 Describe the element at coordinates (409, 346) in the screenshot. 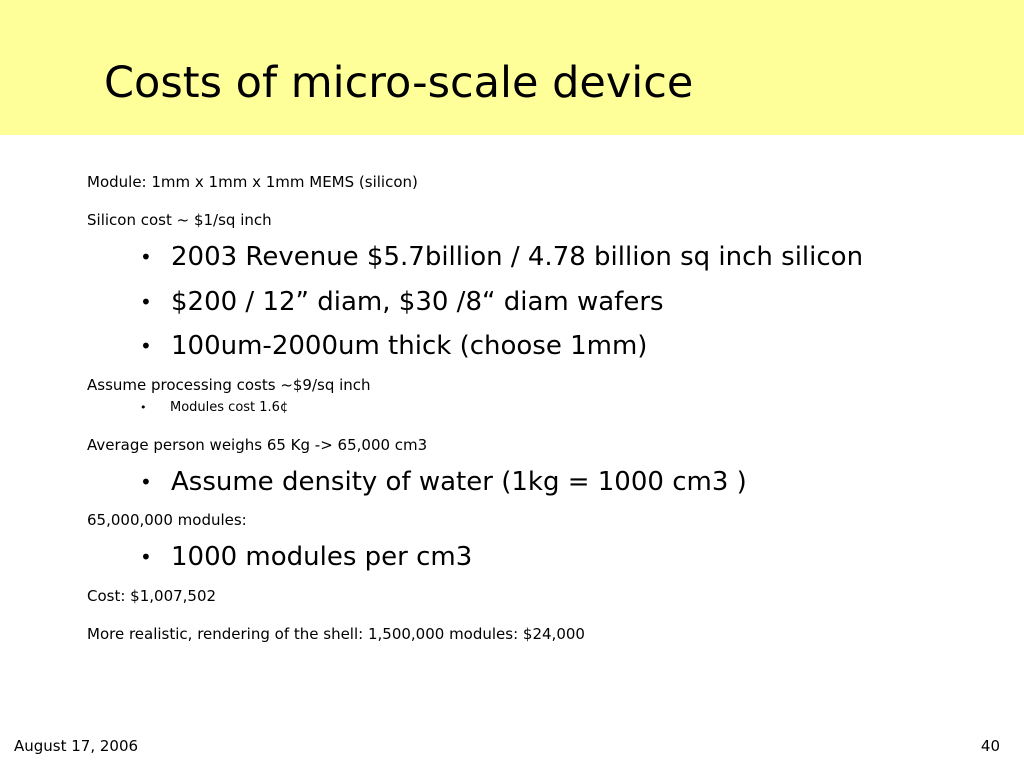

I see `bullet-text: 100um-2000um thick (choose 1mm)` at that location.